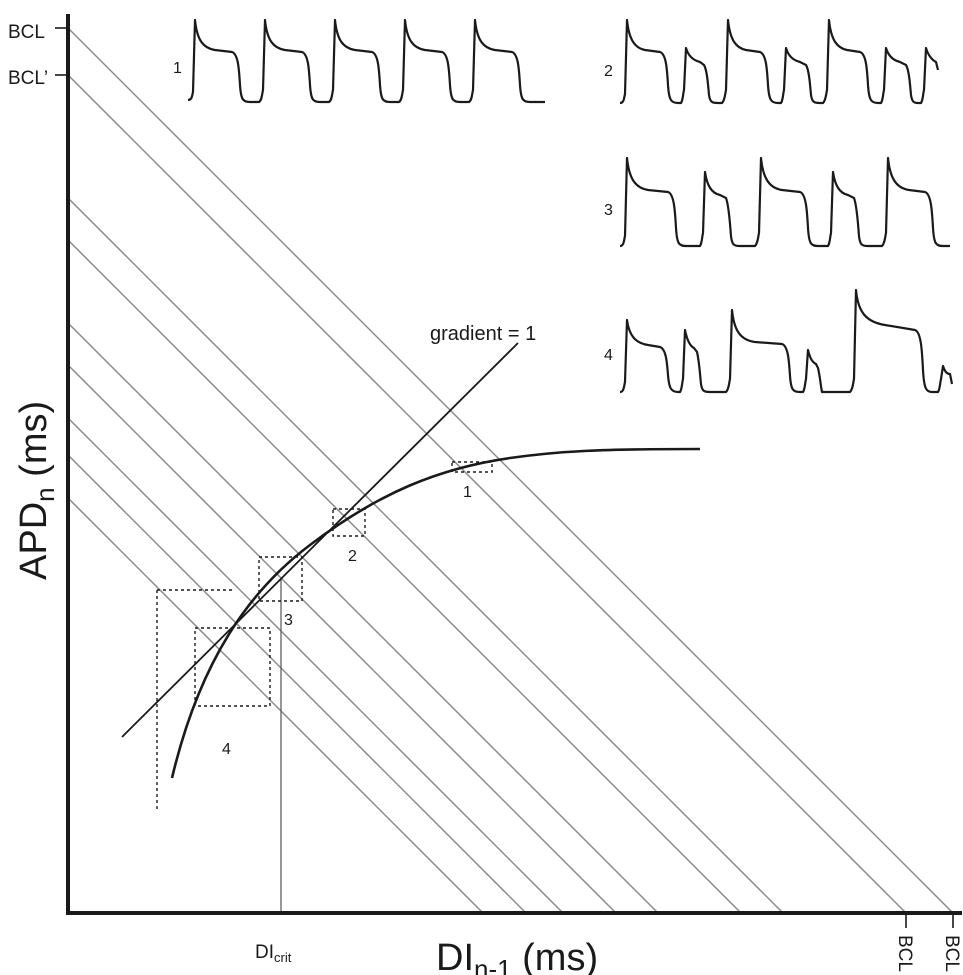 The image size is (963, 975). What do you see at coordinates (28, 78) in the screenshot?
I see `y-tick-label-bcl-prime: BCL’` at bounding box center [28, 78].